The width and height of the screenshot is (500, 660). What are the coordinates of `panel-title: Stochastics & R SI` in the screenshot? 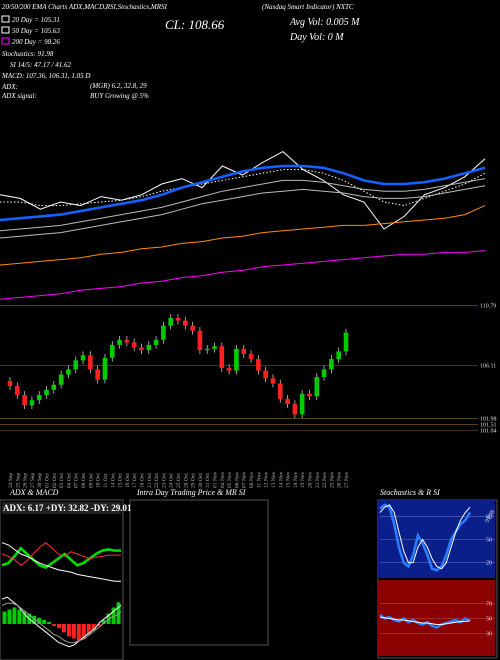 It's located at (410, 492).